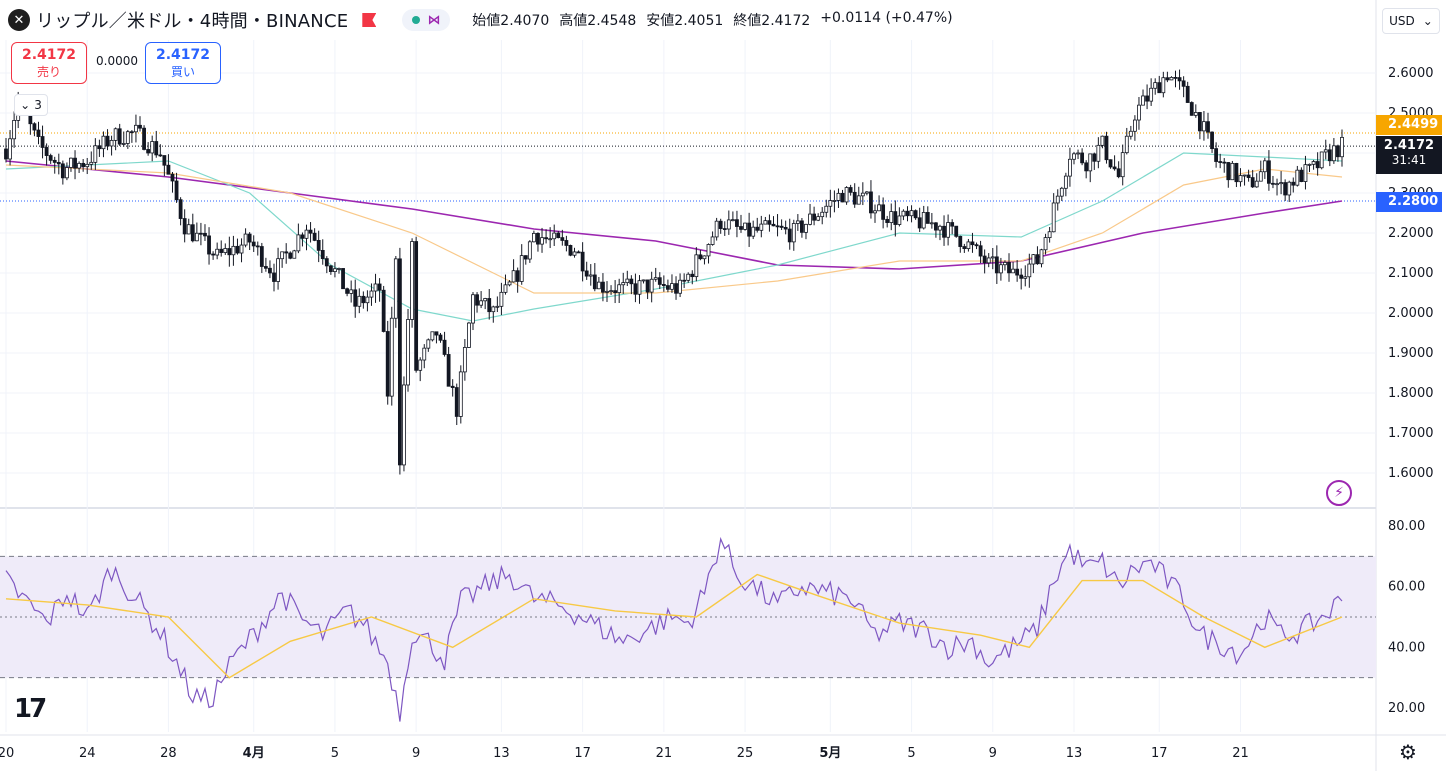 Image resolution: width=1446 pixels, height=771 pixels. I want to click on xrp-icon: ✕, so click(19, 20).